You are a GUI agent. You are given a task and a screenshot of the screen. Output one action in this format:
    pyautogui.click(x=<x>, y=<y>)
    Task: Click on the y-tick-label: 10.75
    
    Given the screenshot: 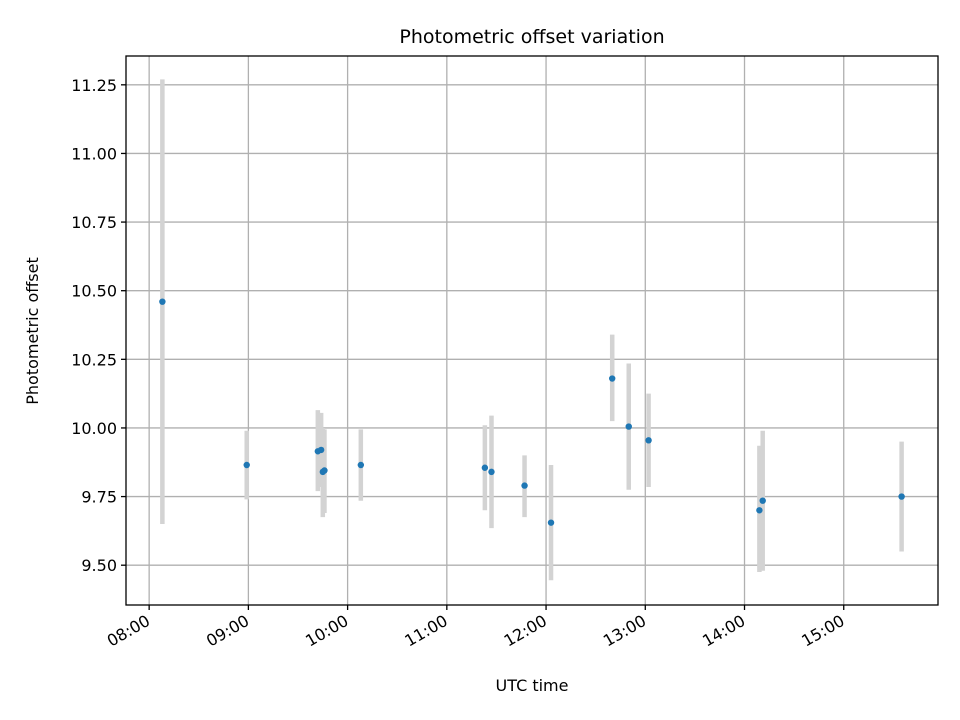 What is the action you would take?
    pyautogui.click(x=94, y=222)
    